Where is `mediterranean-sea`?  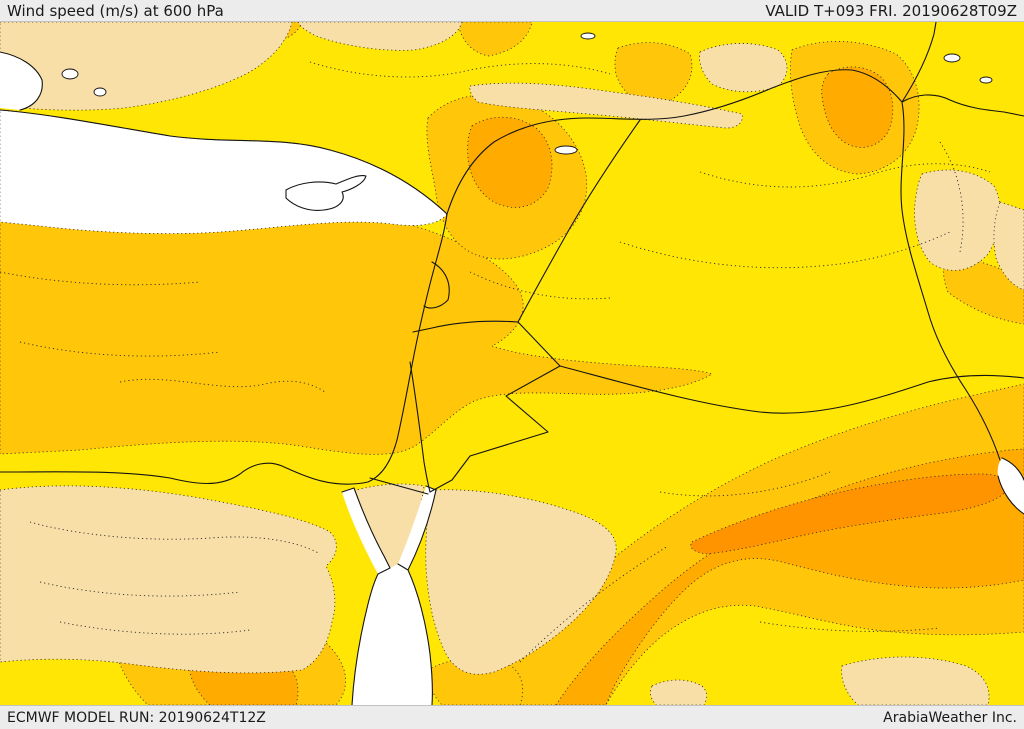 mediterranean-sea is located at coordinates (224, 172).